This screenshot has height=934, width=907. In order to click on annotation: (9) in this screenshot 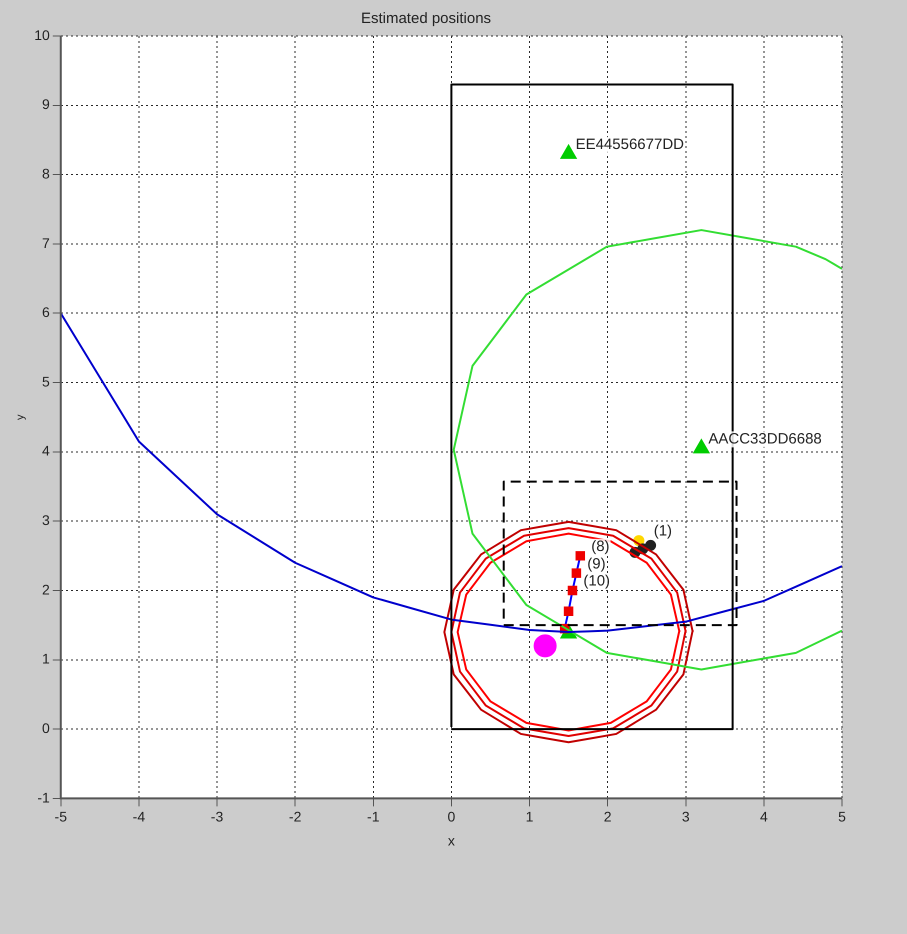, I will do `click(596, 563)`.